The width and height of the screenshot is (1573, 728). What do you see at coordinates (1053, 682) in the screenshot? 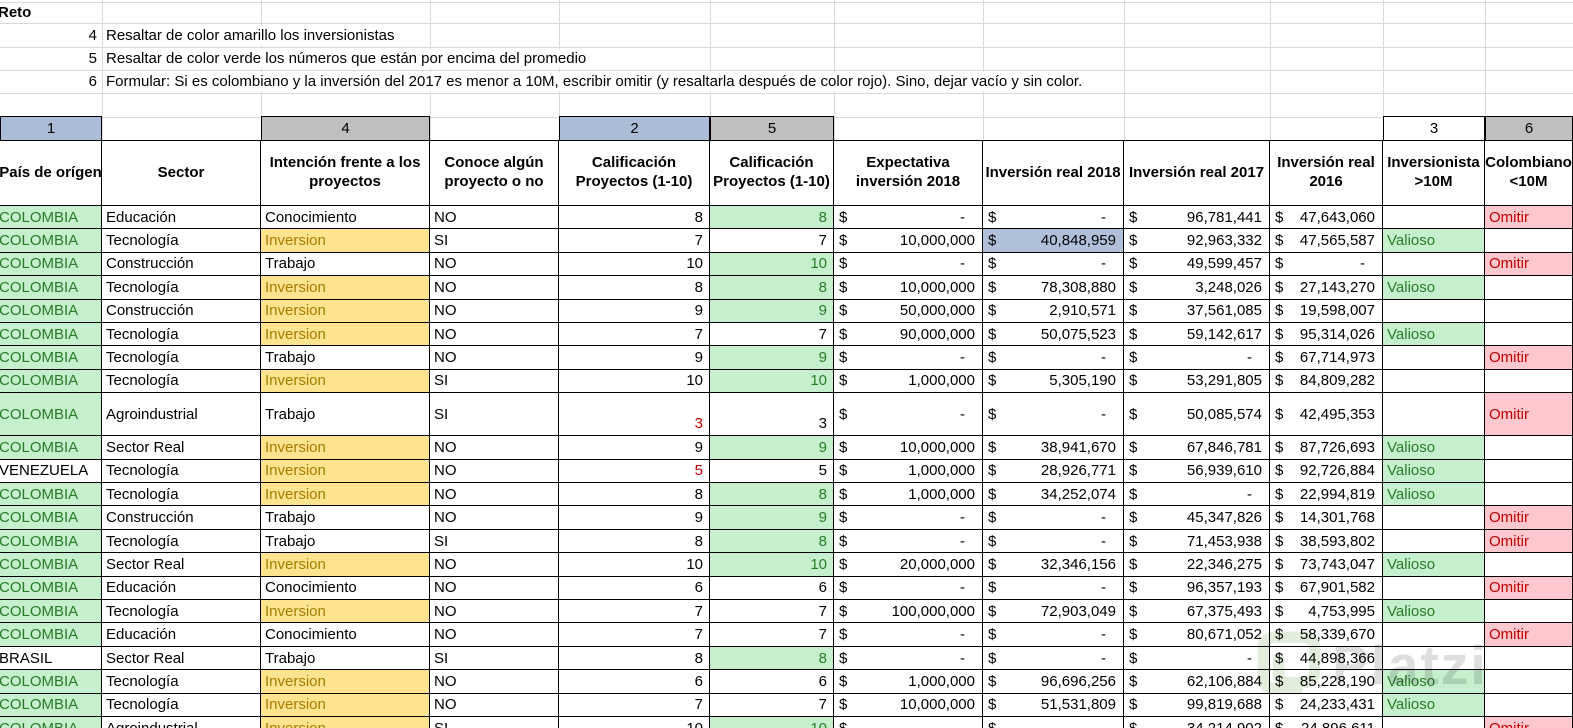
I see `cell-inversion-2018: $96,696,256` at bounding box center [1053, 682].